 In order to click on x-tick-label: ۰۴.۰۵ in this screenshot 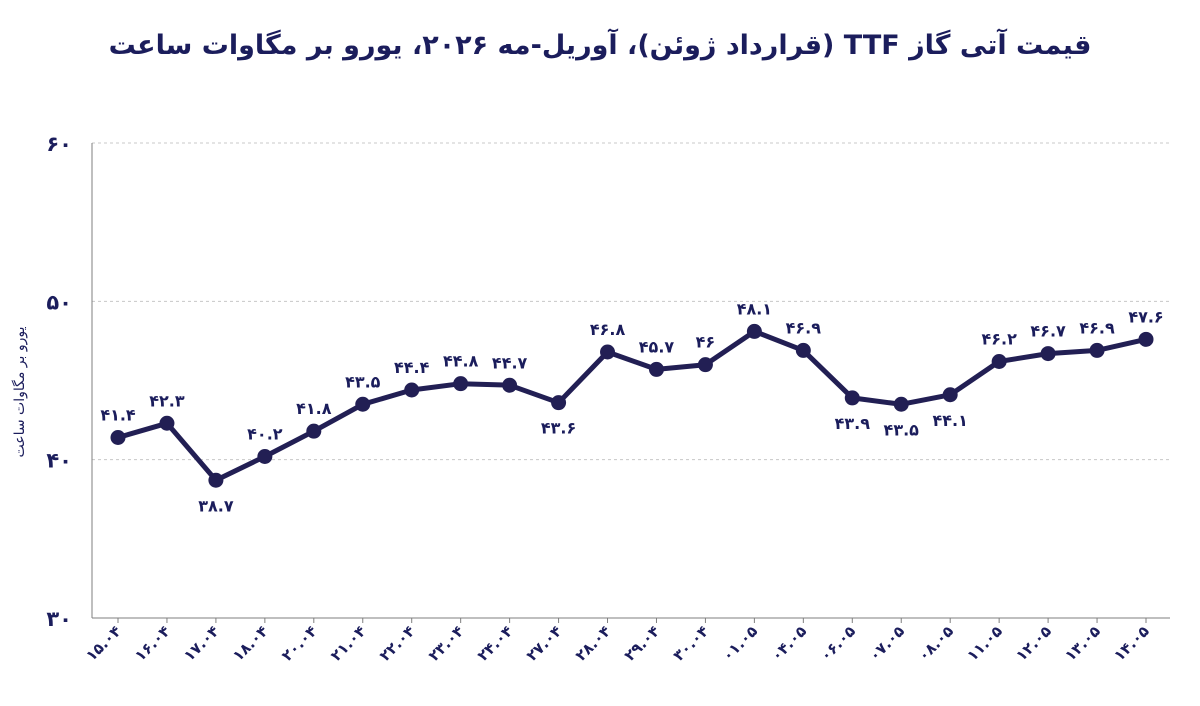, I will do `click(789, 643)`.